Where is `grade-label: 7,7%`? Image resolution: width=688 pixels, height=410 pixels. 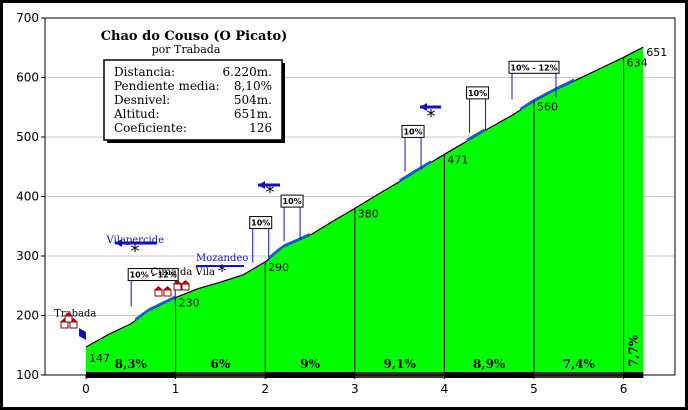
grade-label: 7,7% is located at coordinates (633, 350).